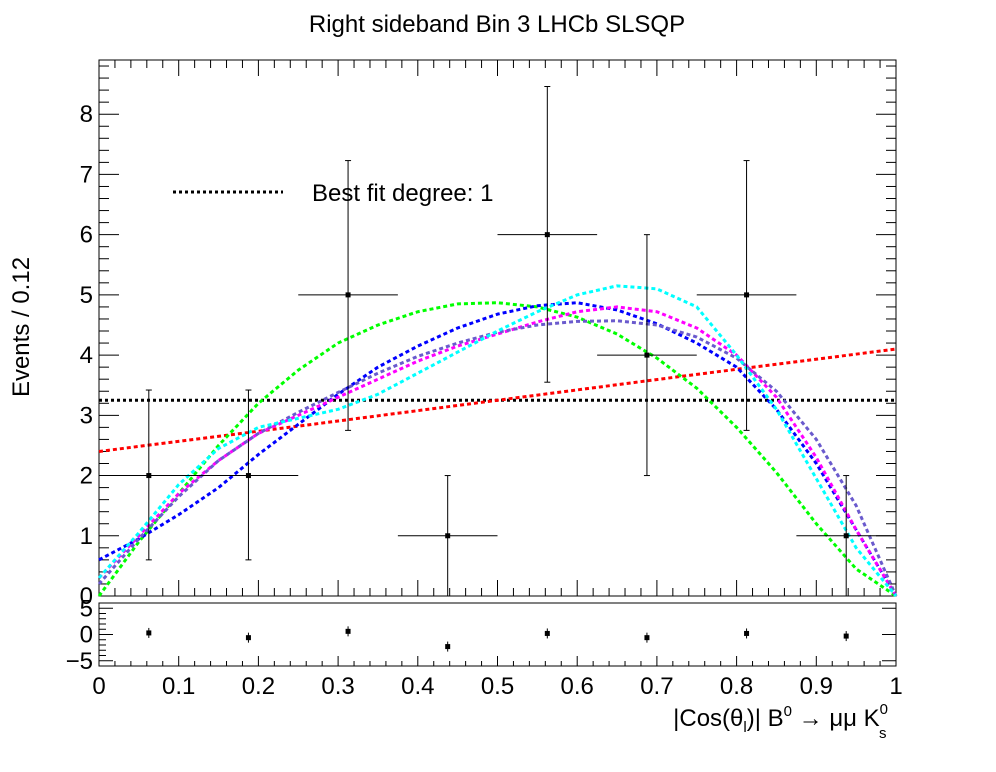  Describe the element at coordinates (744, 727) in the screenshot. I see `x-label-sub-l: l` at that location.